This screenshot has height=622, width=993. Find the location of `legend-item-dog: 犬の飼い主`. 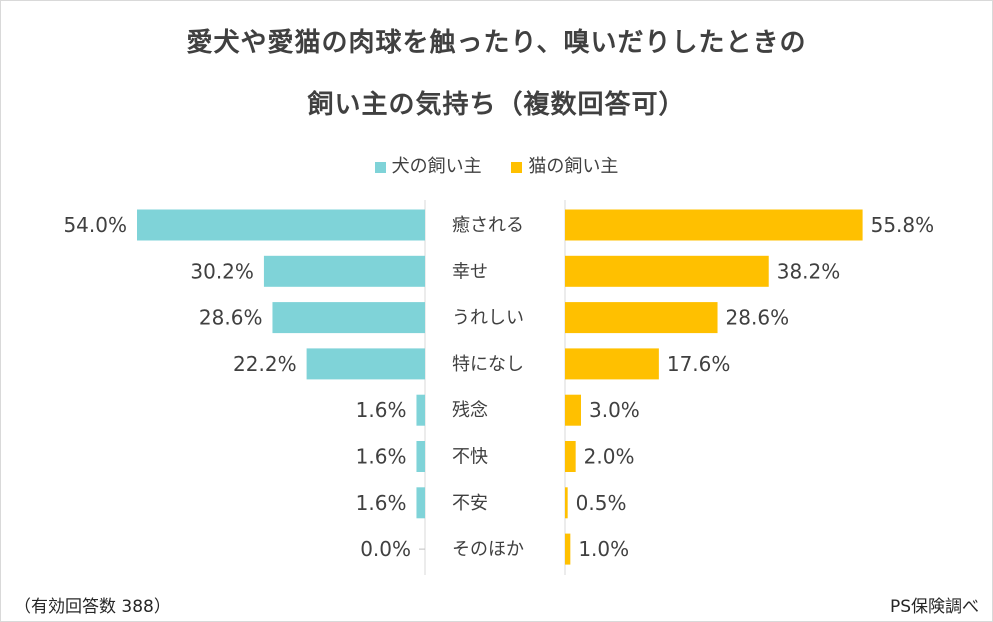

legend-item-dog: 犬の飼い主 is located at coordinates (428, 165).